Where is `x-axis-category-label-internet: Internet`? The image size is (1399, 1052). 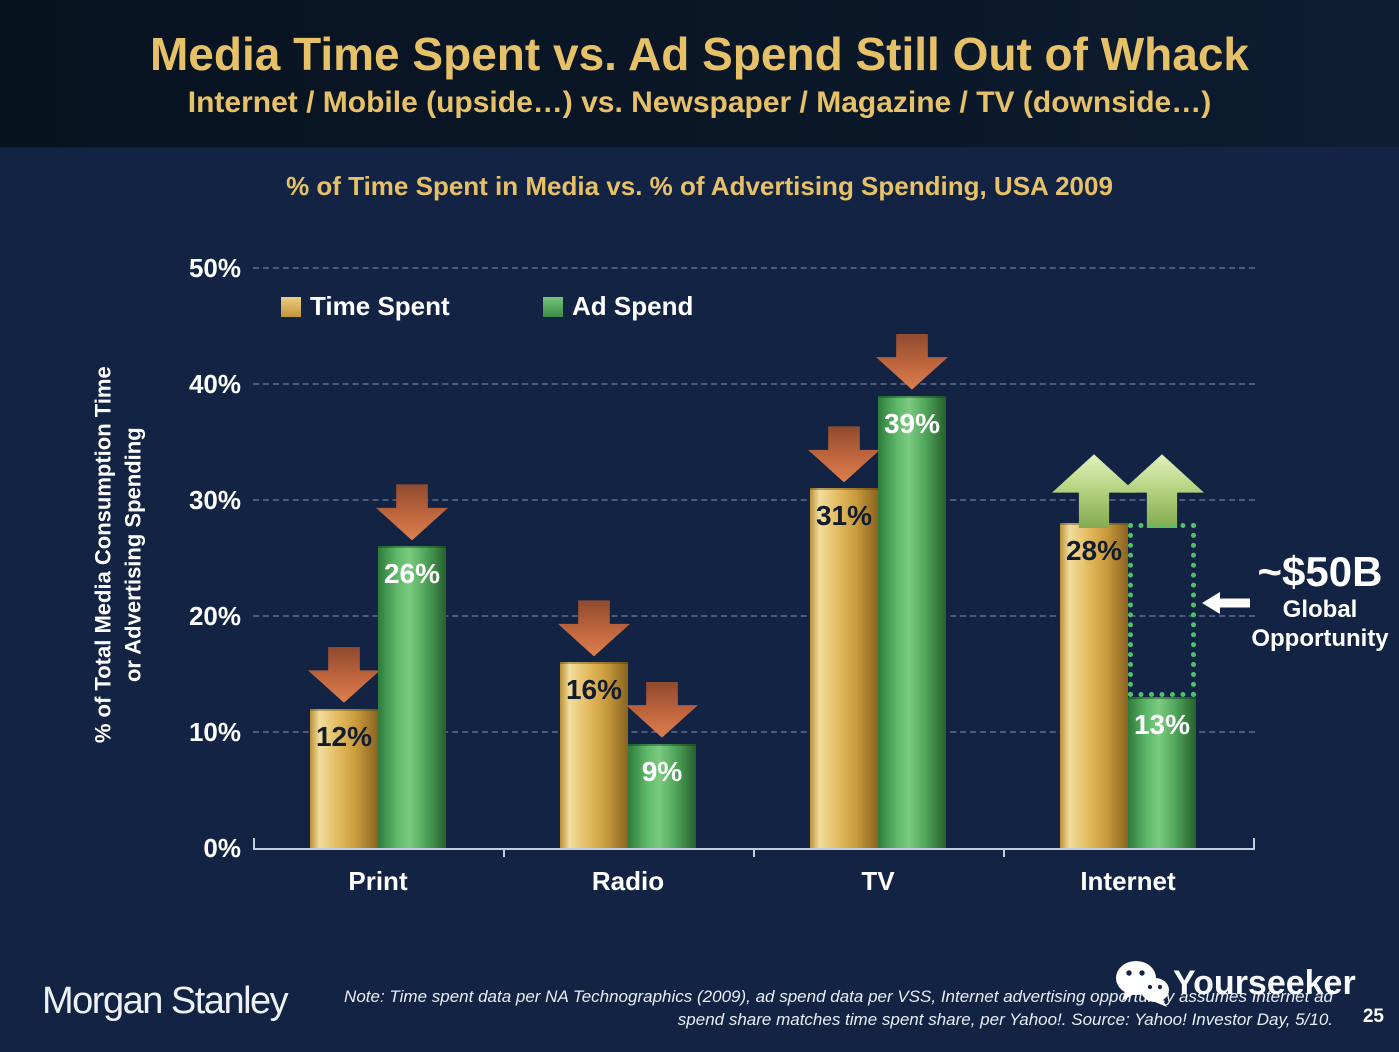
x-axis-category-label-internet: Internet is located at coordinates (1128, 881).